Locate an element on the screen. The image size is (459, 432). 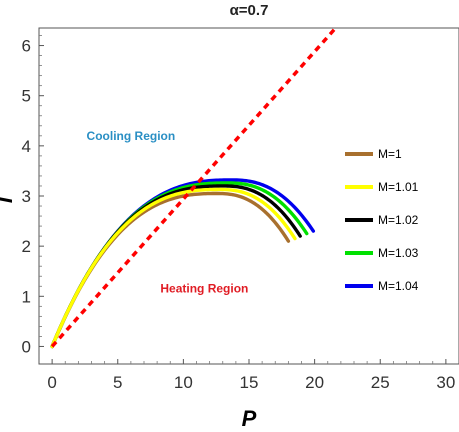
region-label: Heating Region is located at coordinates (204, 288).